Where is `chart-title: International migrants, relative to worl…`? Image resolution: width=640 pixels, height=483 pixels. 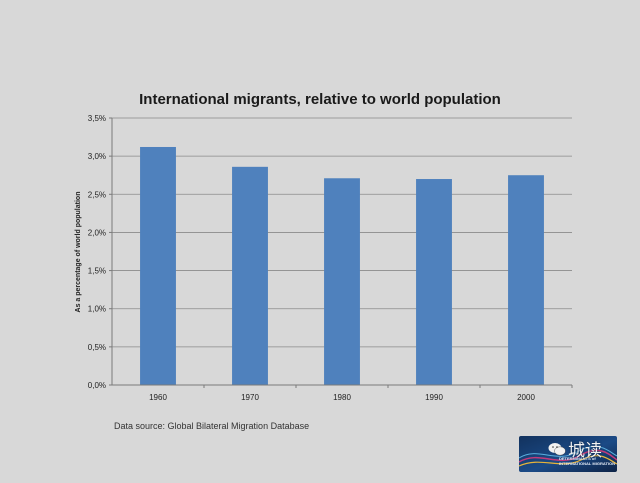 chart-title: International migrants, relative to worl… is located at coordinates (320, 99).